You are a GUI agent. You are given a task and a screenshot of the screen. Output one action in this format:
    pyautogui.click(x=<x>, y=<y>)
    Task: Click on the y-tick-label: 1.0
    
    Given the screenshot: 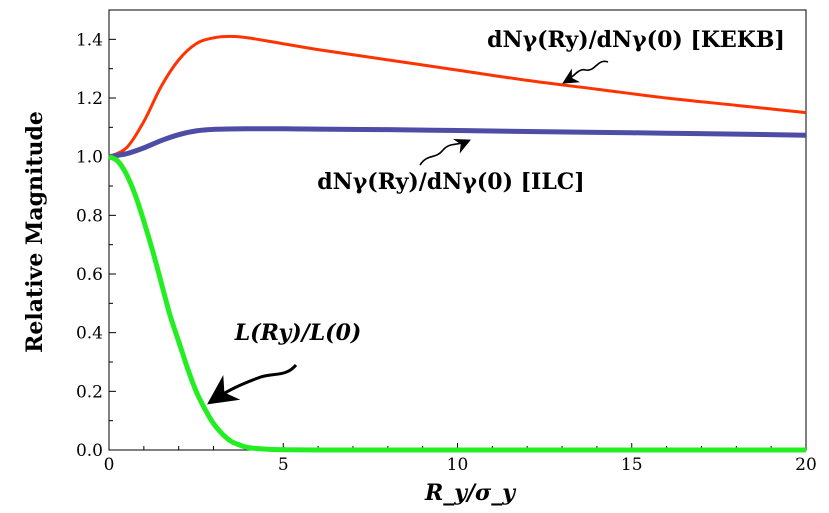 What is the action you would take?
    pyautogui.click(x=89, y=158)
    